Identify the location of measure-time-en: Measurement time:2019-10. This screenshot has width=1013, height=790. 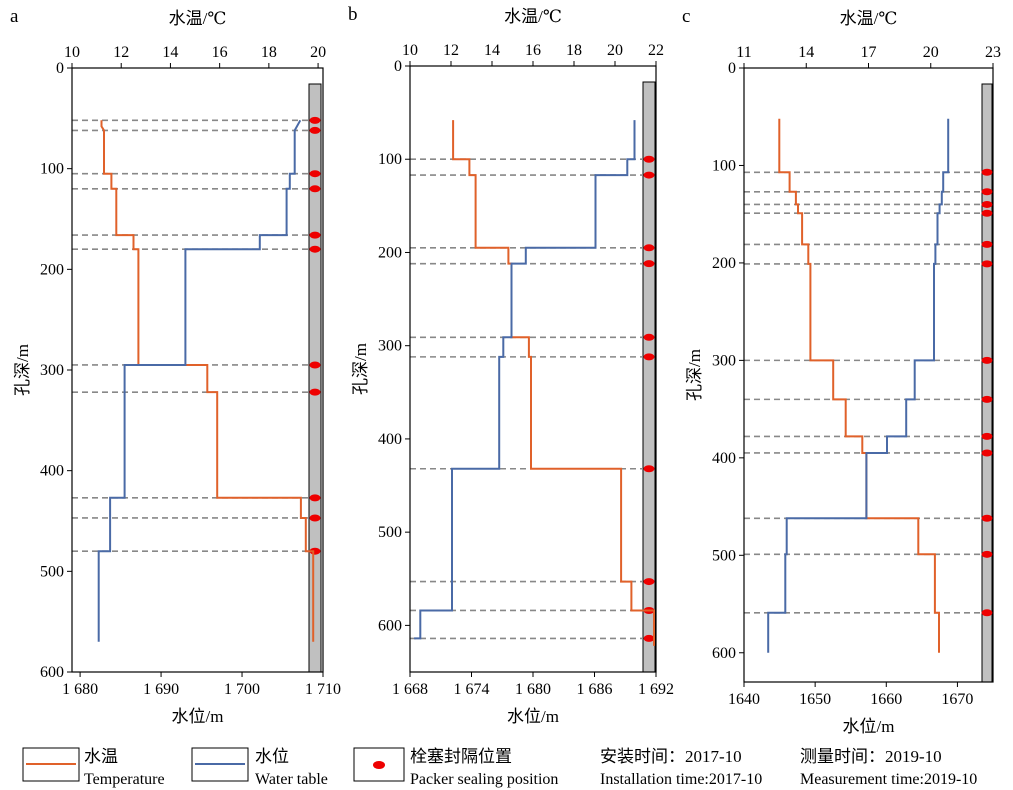
(888, 779).